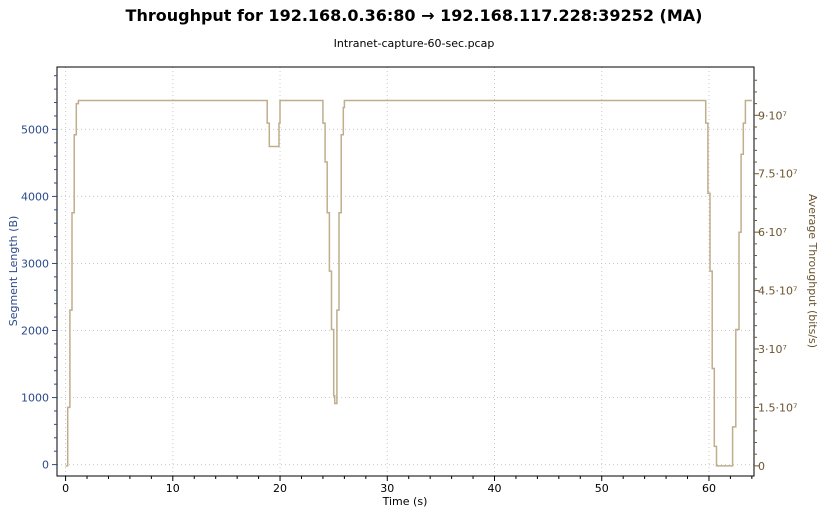 The width and height of the screenshot is (828, 514). What do you see at coordinates (777, 407) in the screenshot?
I see `y-right-tick-label: 1.5·10⁷` at bounding box center [777, 407].